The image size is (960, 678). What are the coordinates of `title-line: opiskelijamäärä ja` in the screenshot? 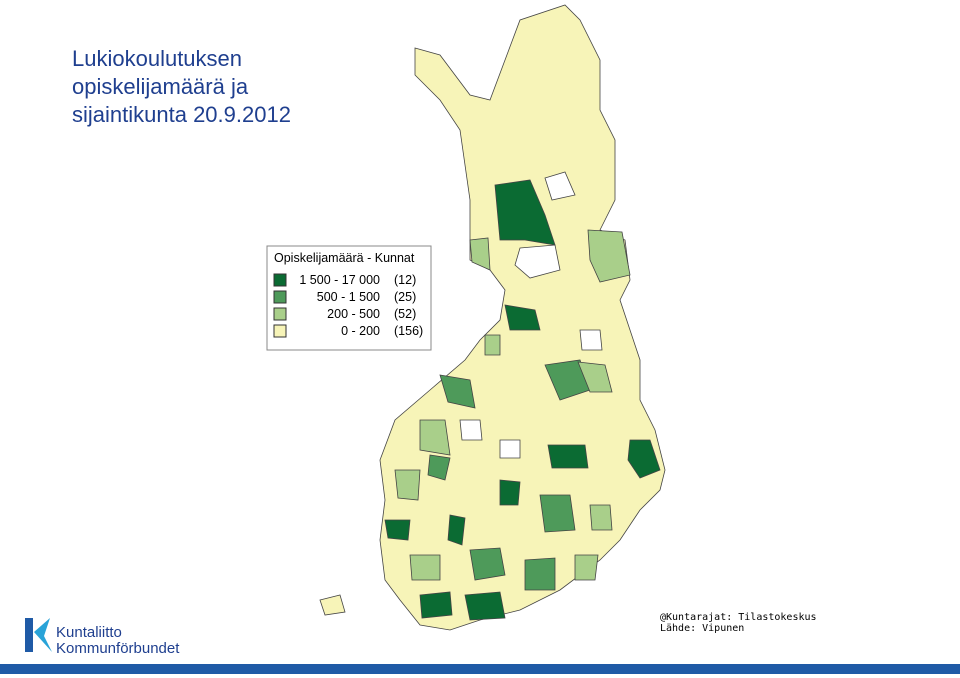 It's located at (160, 86).